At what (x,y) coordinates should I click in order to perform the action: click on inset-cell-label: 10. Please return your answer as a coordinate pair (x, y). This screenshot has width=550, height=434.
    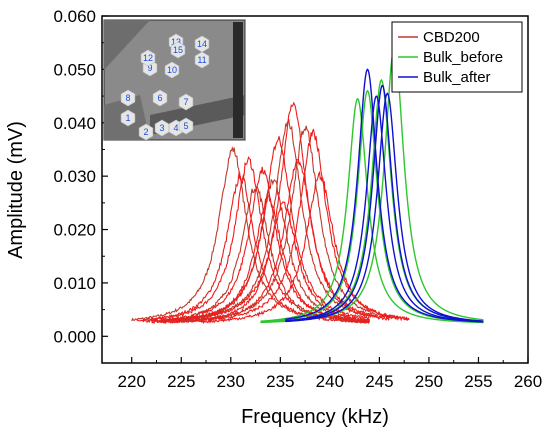
    Looking at the image, I should click on (172, 70).